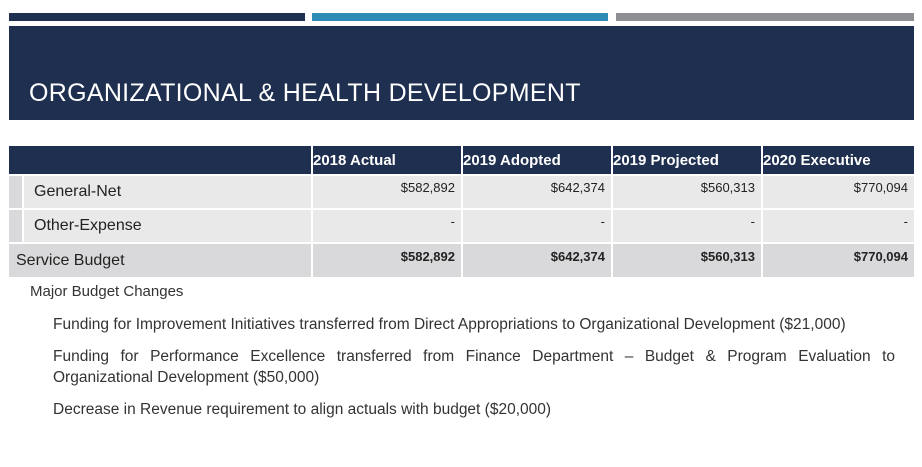  Describe the element at coordinates (460, 17) in the screenshot. I see `accent-bar-teal` at that location.